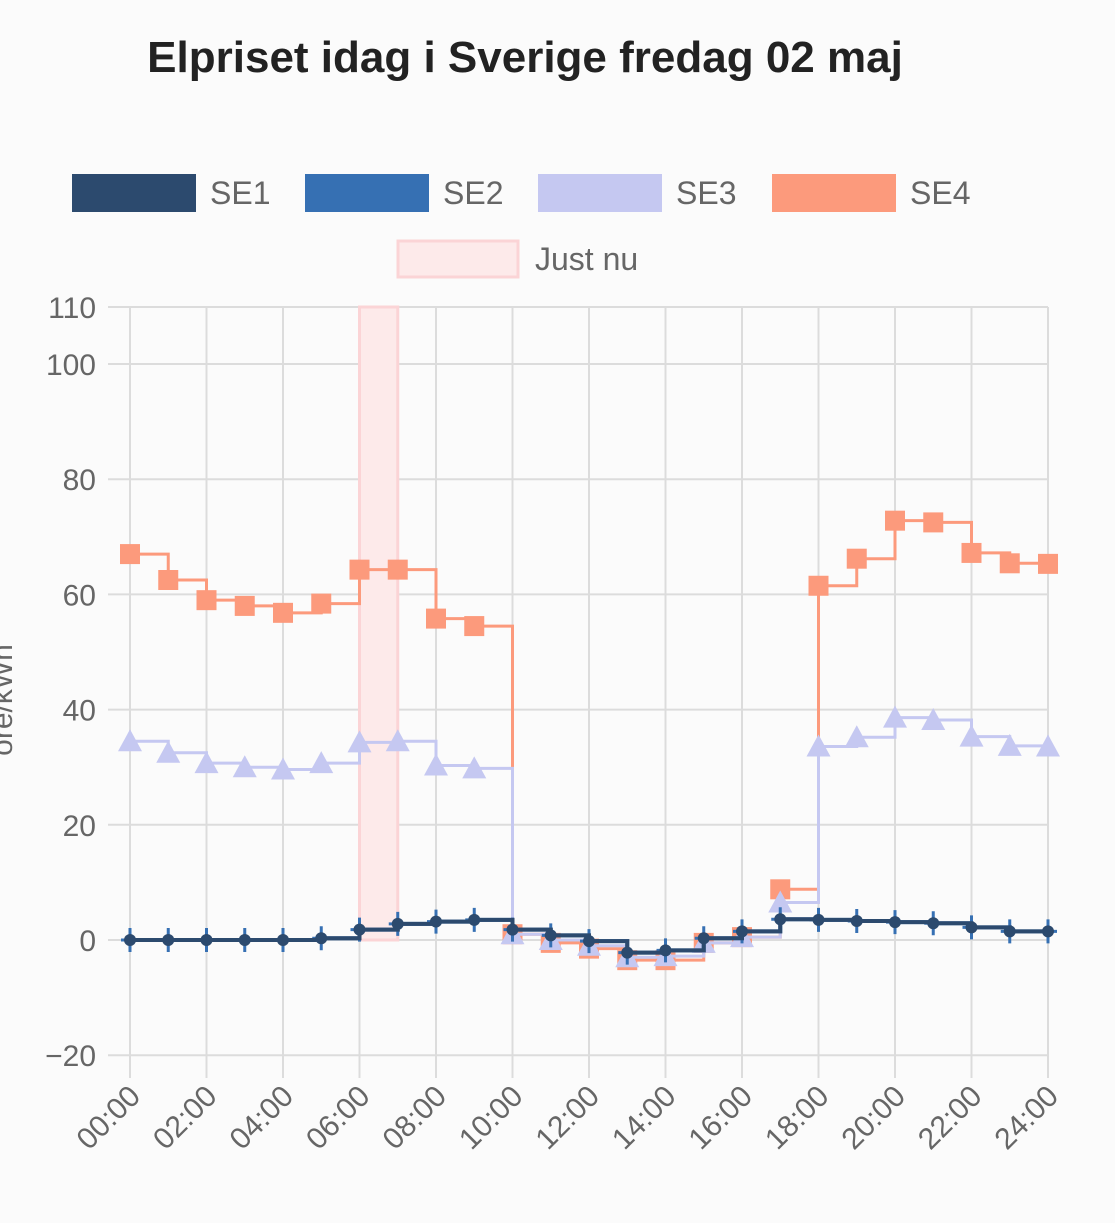 This screenshot has height=1223, width=1115. What do you see at coordinates (79, 595) in the screenshot?
I see `y-tick-label: 60` at bounding box center [79, 595].